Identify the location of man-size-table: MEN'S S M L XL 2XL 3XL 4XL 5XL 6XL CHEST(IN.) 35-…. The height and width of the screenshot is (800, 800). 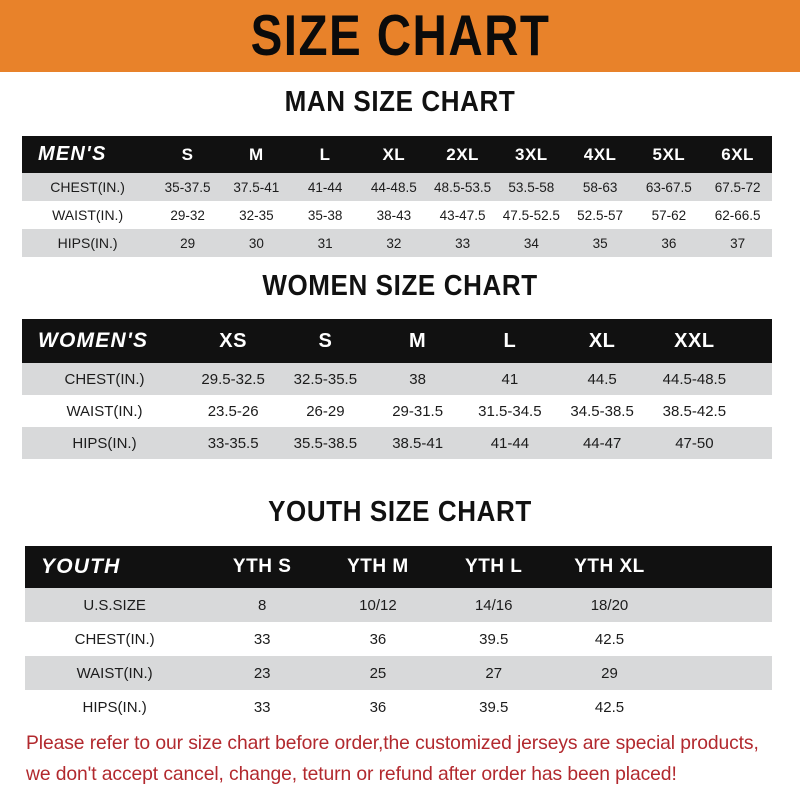
(397, 196).